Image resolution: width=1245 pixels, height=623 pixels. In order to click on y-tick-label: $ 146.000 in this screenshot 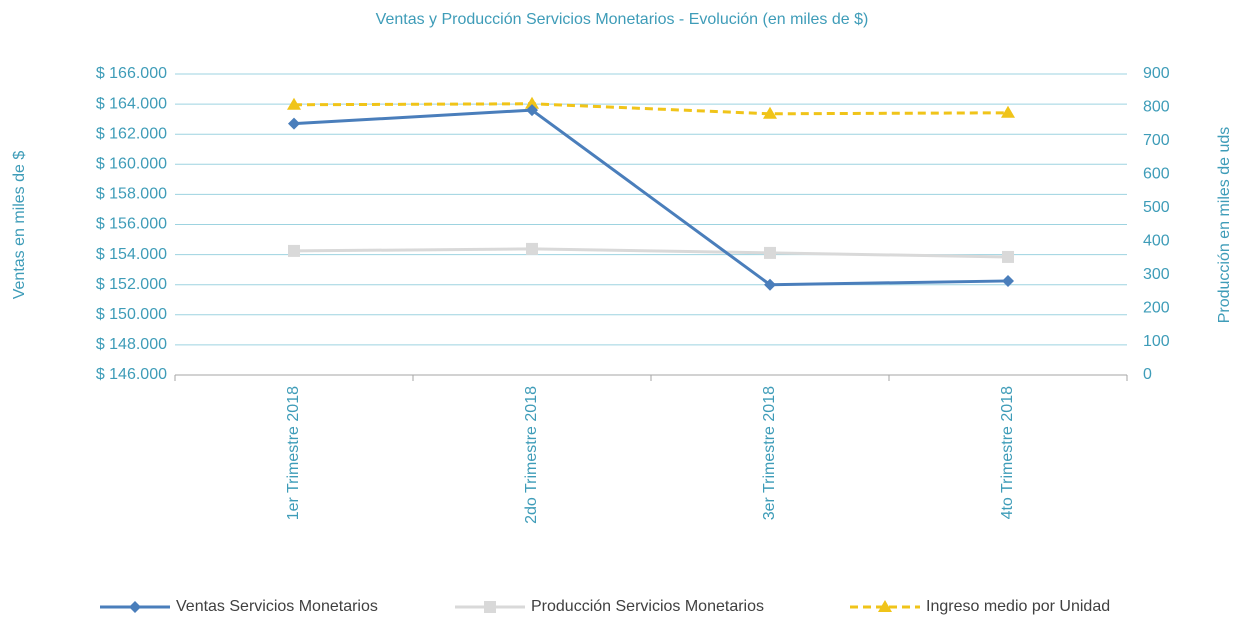, I will do `click(131, 374)`.